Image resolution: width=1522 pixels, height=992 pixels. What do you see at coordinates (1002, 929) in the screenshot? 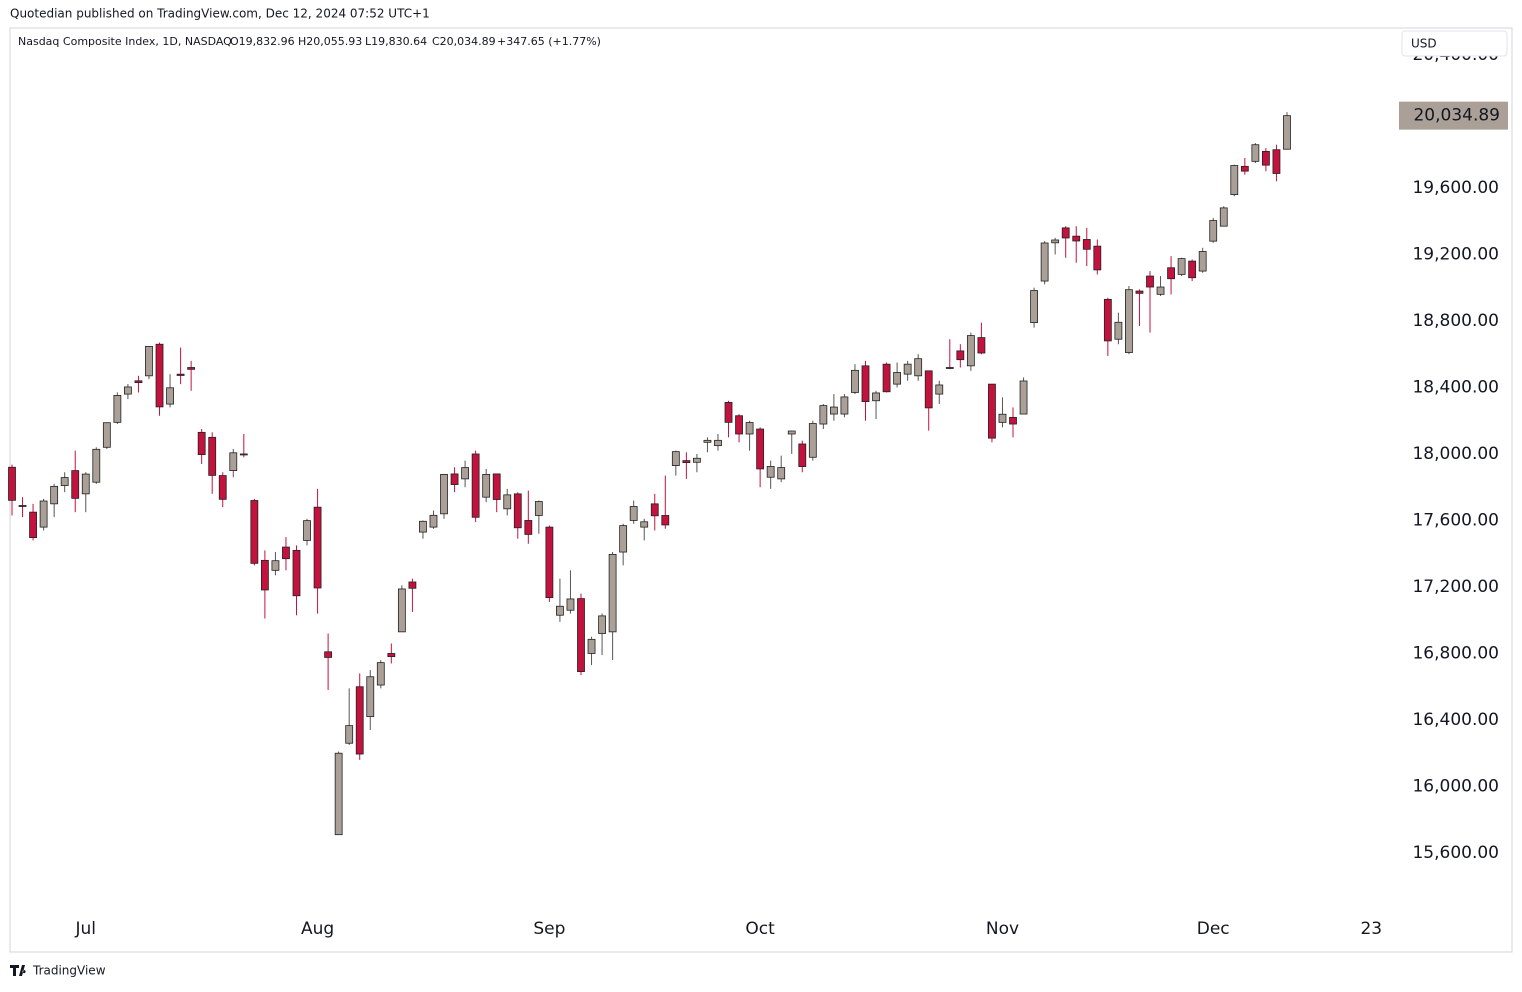
I see `x-tick-label: Nov` at bounding box center [1002, 929].